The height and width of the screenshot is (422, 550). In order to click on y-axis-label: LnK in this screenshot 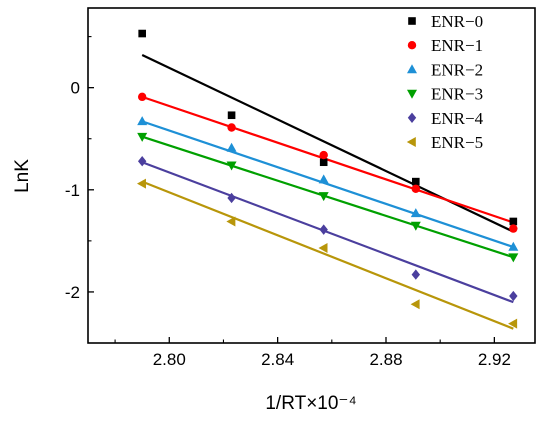, I will do `click(22, 176)`.